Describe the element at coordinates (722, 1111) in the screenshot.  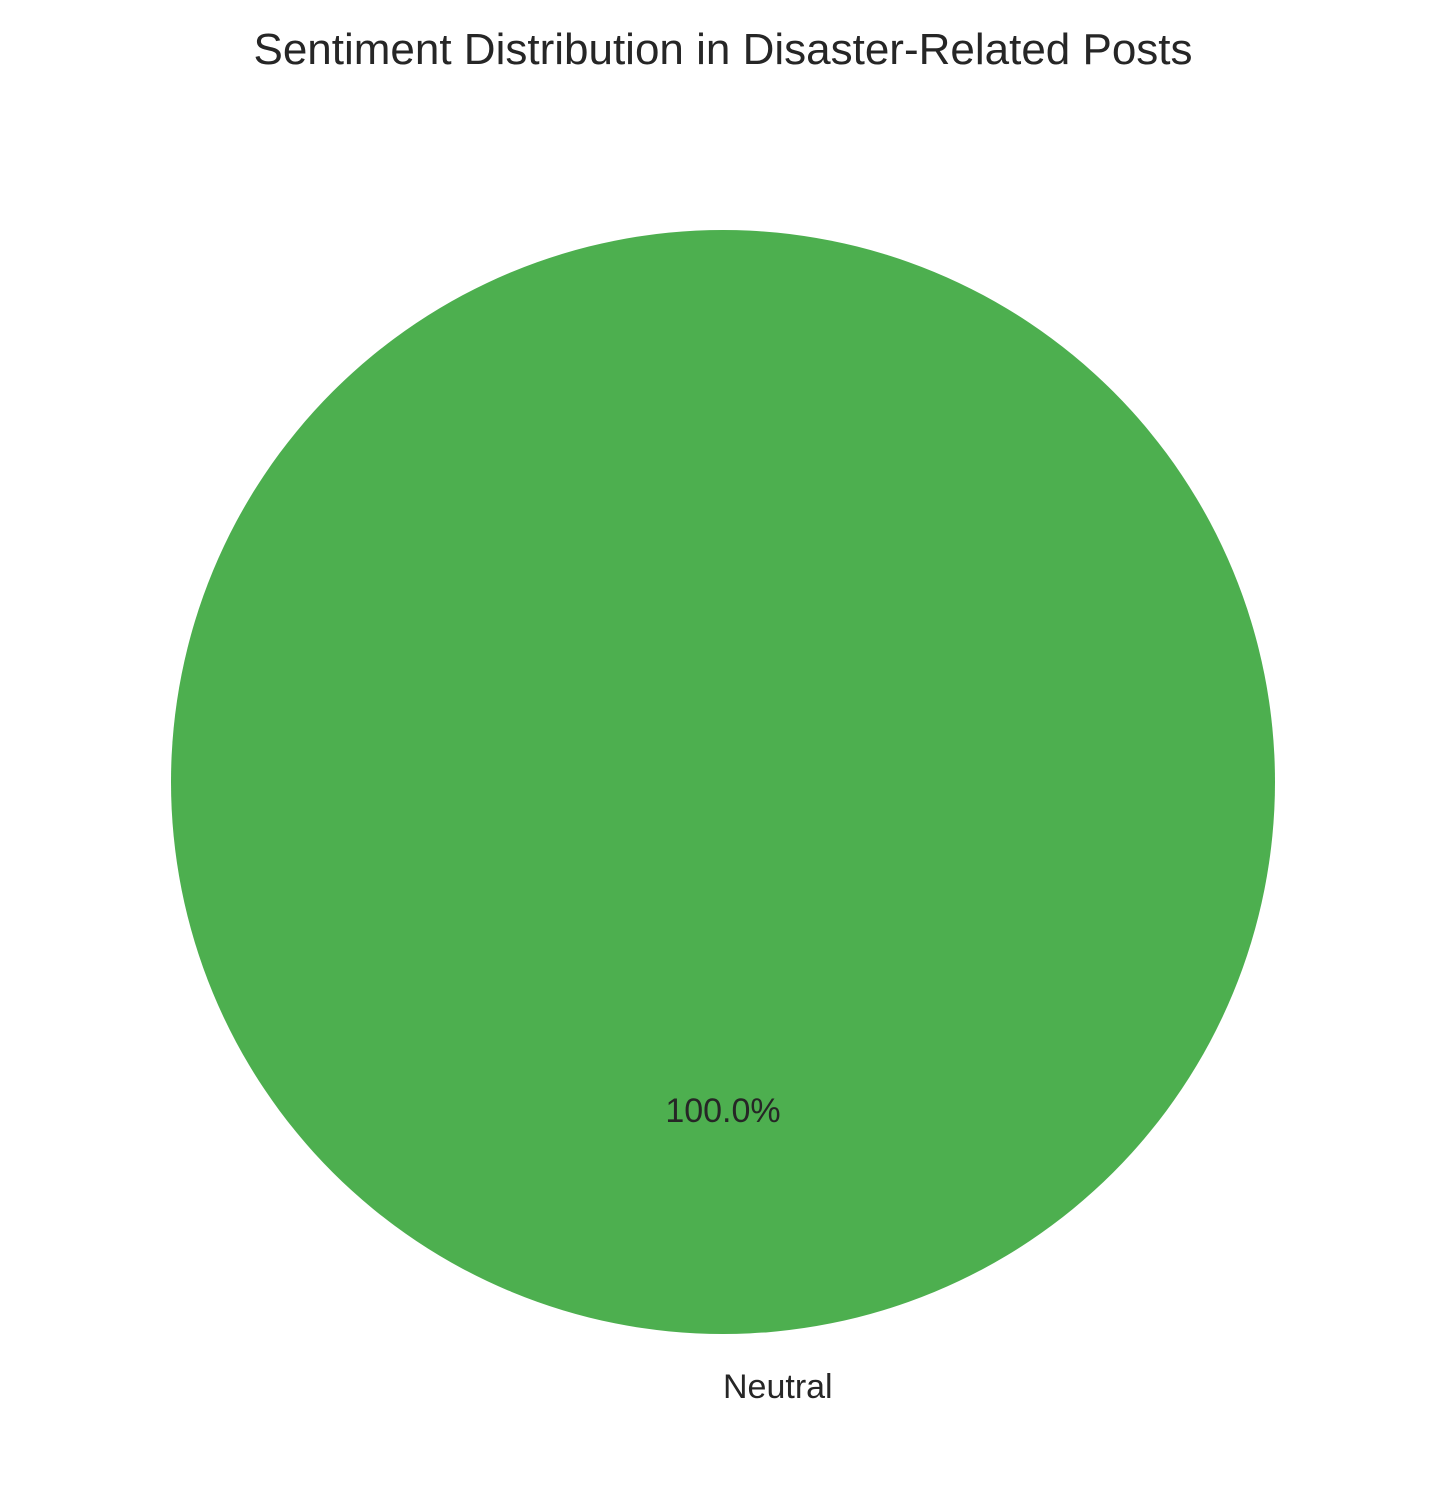
I see `slice-percent-label: 100.0%` at that location.